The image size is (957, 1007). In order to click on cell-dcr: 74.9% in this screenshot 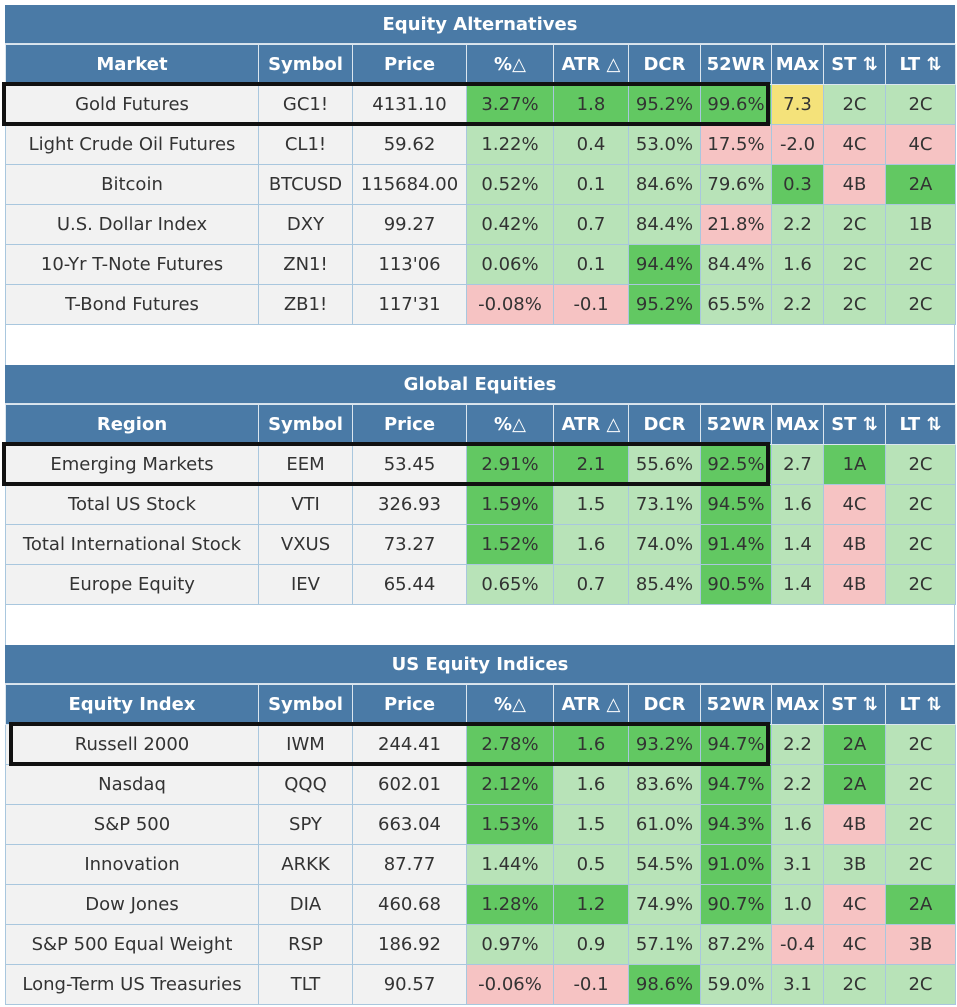, I will do `click(664, 904)`.